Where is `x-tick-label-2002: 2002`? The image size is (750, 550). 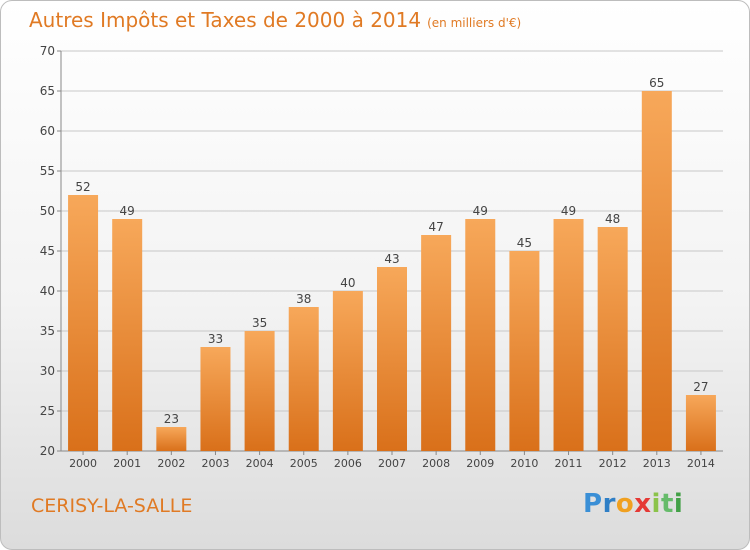 x-tick-label-2002: 2002 is located at coordinates (171, 463).